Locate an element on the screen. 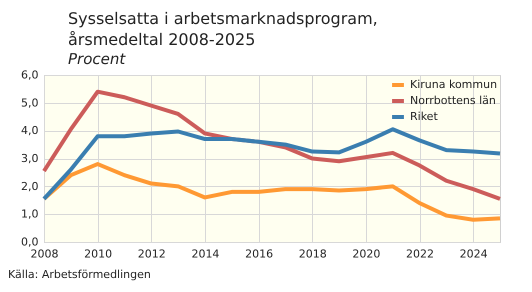 The height and width of the screenshot is (292, 532). y-tick-label: 3,0 is located at coordinates (29, 158).